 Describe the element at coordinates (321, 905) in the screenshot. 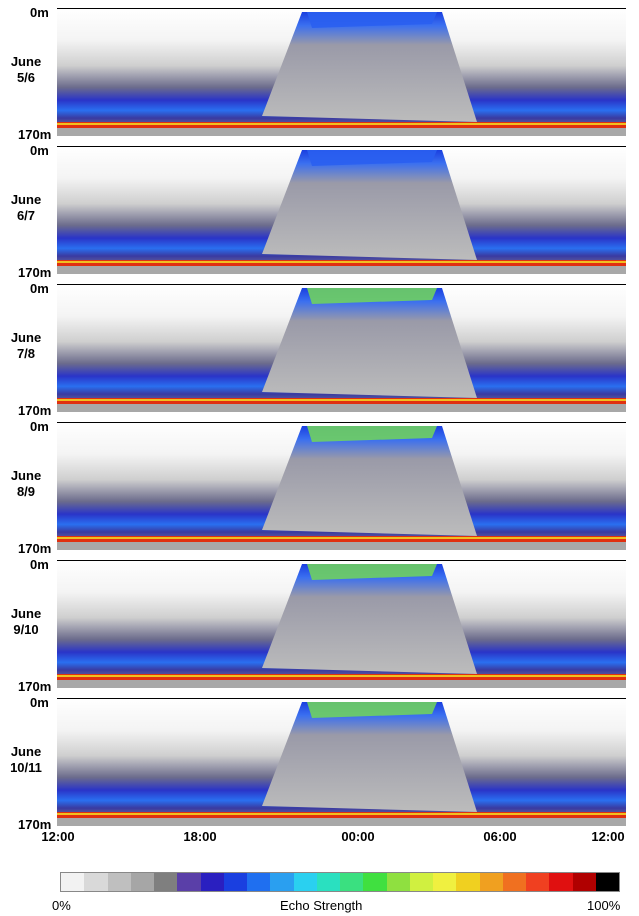

I see `colorbar-title: Echo Strength` at that location.